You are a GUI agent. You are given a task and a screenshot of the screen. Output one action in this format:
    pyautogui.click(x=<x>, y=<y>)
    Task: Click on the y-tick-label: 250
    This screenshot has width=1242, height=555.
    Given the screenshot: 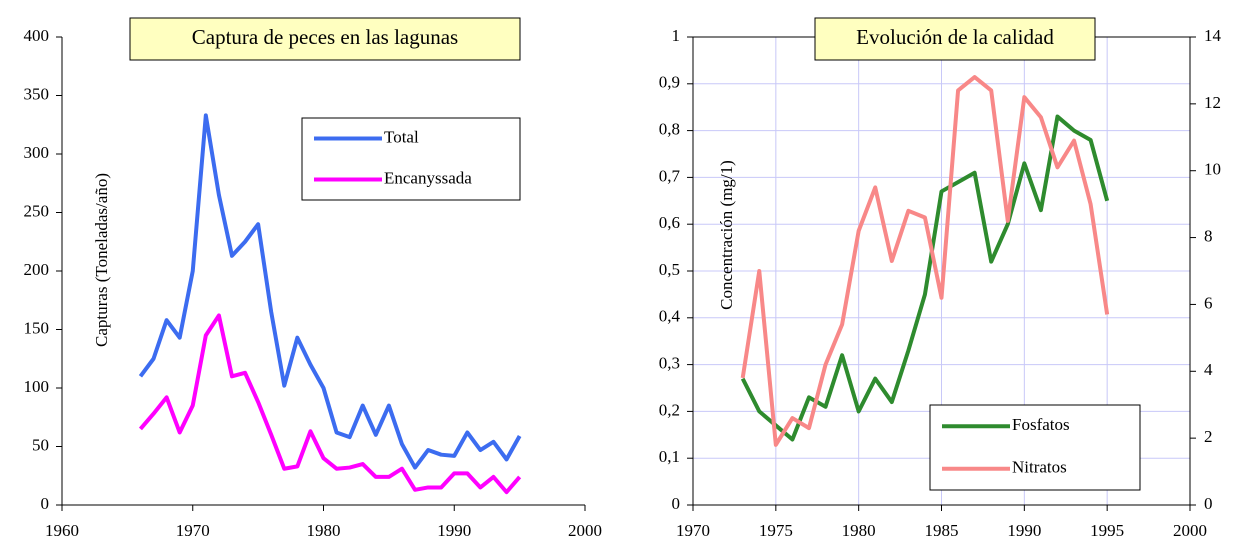 What is the action you would take?
    pyautogui.click(x=37, y=210)
    